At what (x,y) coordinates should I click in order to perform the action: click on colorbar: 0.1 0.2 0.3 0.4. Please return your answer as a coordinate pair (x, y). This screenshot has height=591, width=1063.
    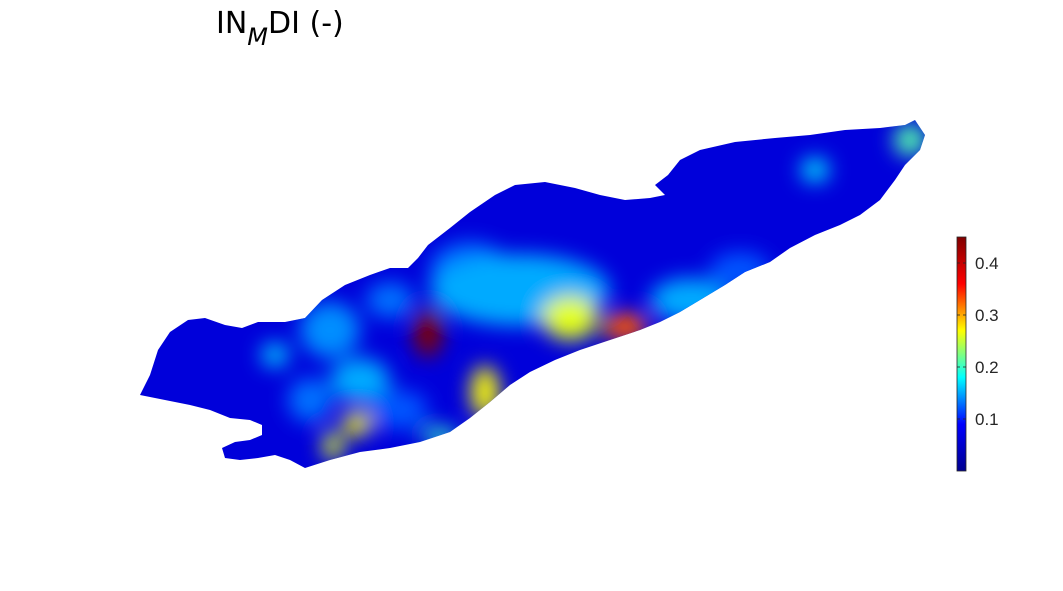
    Looking at the image, I should click on (977, 354).